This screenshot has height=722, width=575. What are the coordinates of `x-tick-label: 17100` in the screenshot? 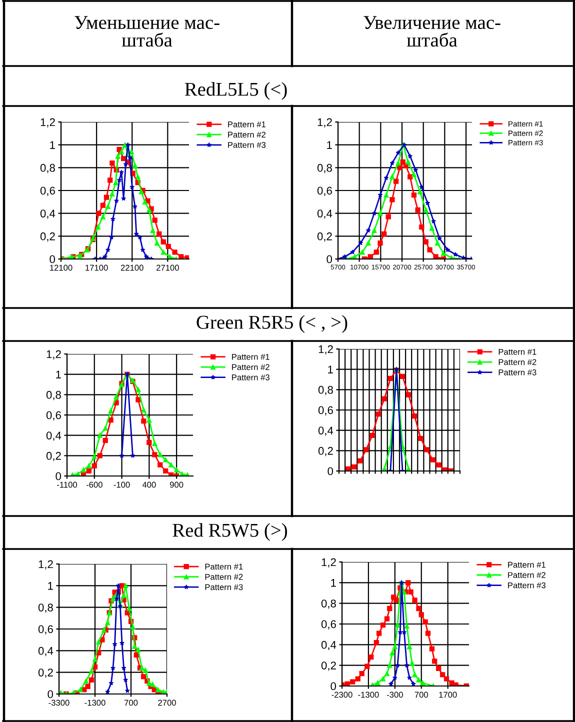 It's located at (97, 267).